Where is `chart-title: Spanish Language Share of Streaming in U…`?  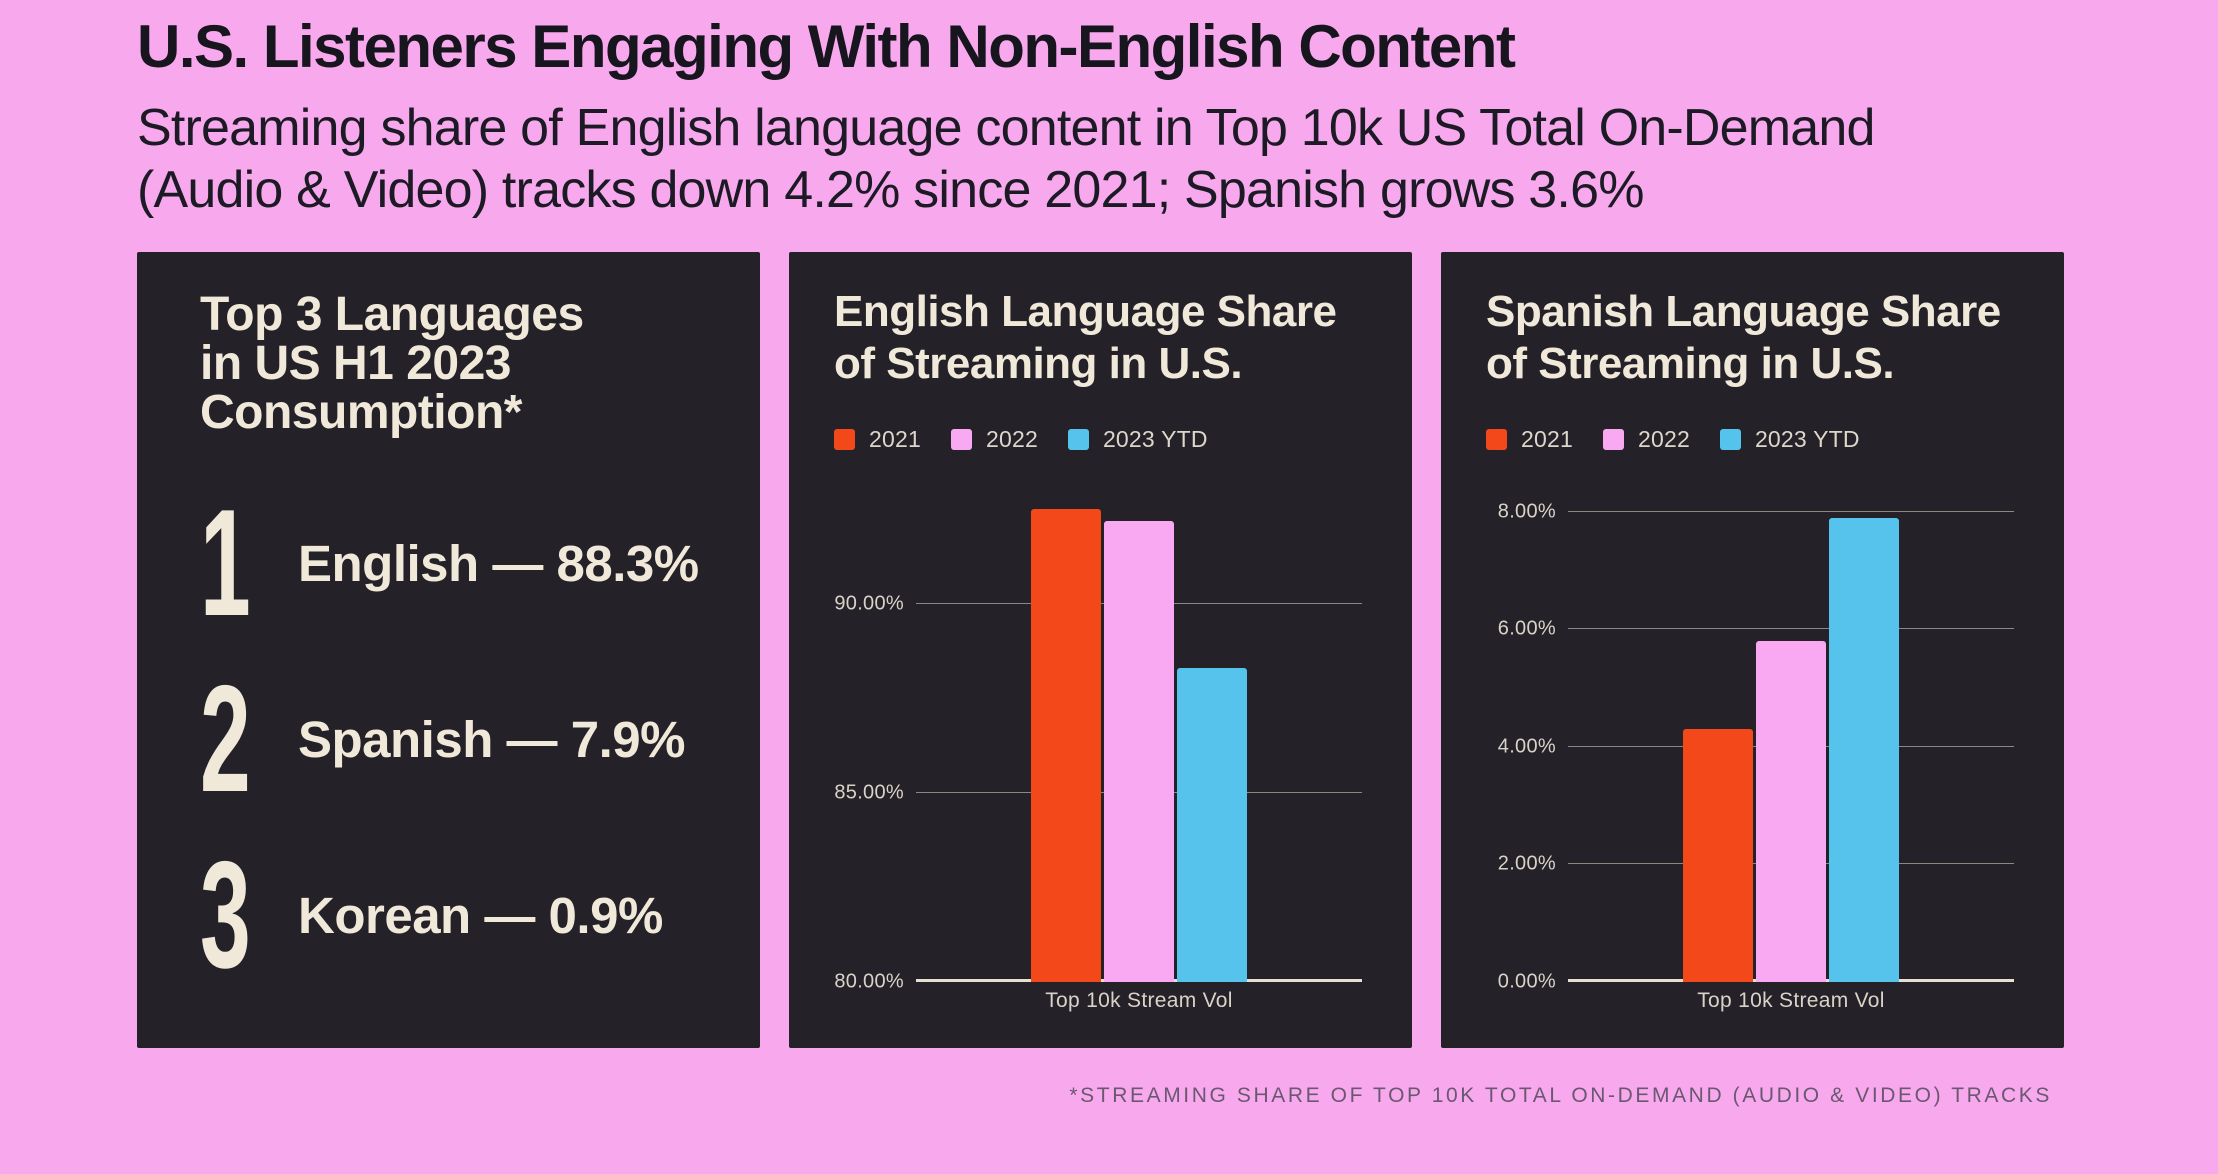 chart-title: Spanish Language Share of Streaming in U… is located at coordinates (1743, 337).